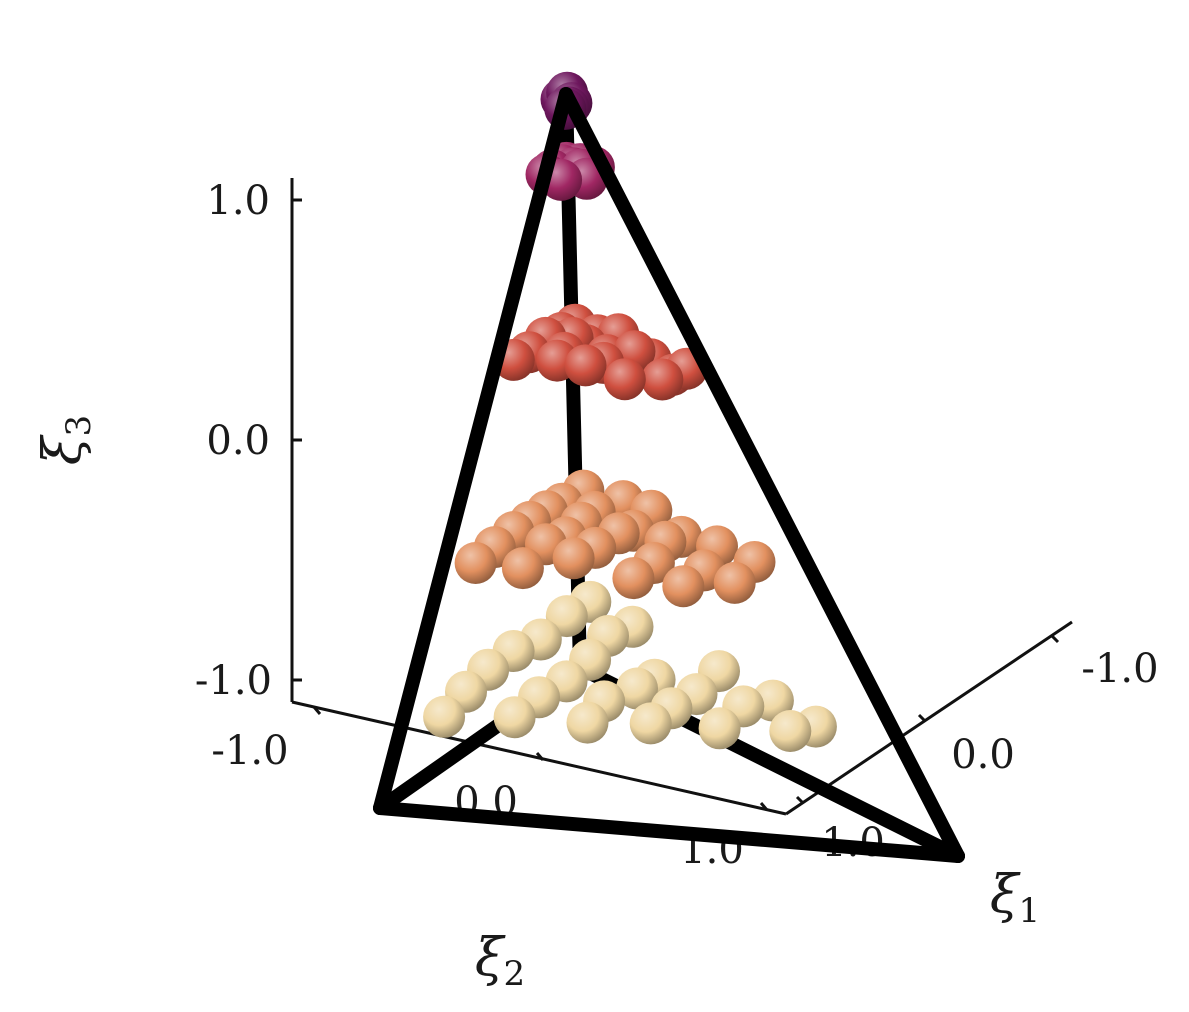 The width and height of the screenshot is (1189, 1012). Describe the element at coordinates (66, 440) in the screenshot. I see `xi3-axis-title: ξ3` at that location.